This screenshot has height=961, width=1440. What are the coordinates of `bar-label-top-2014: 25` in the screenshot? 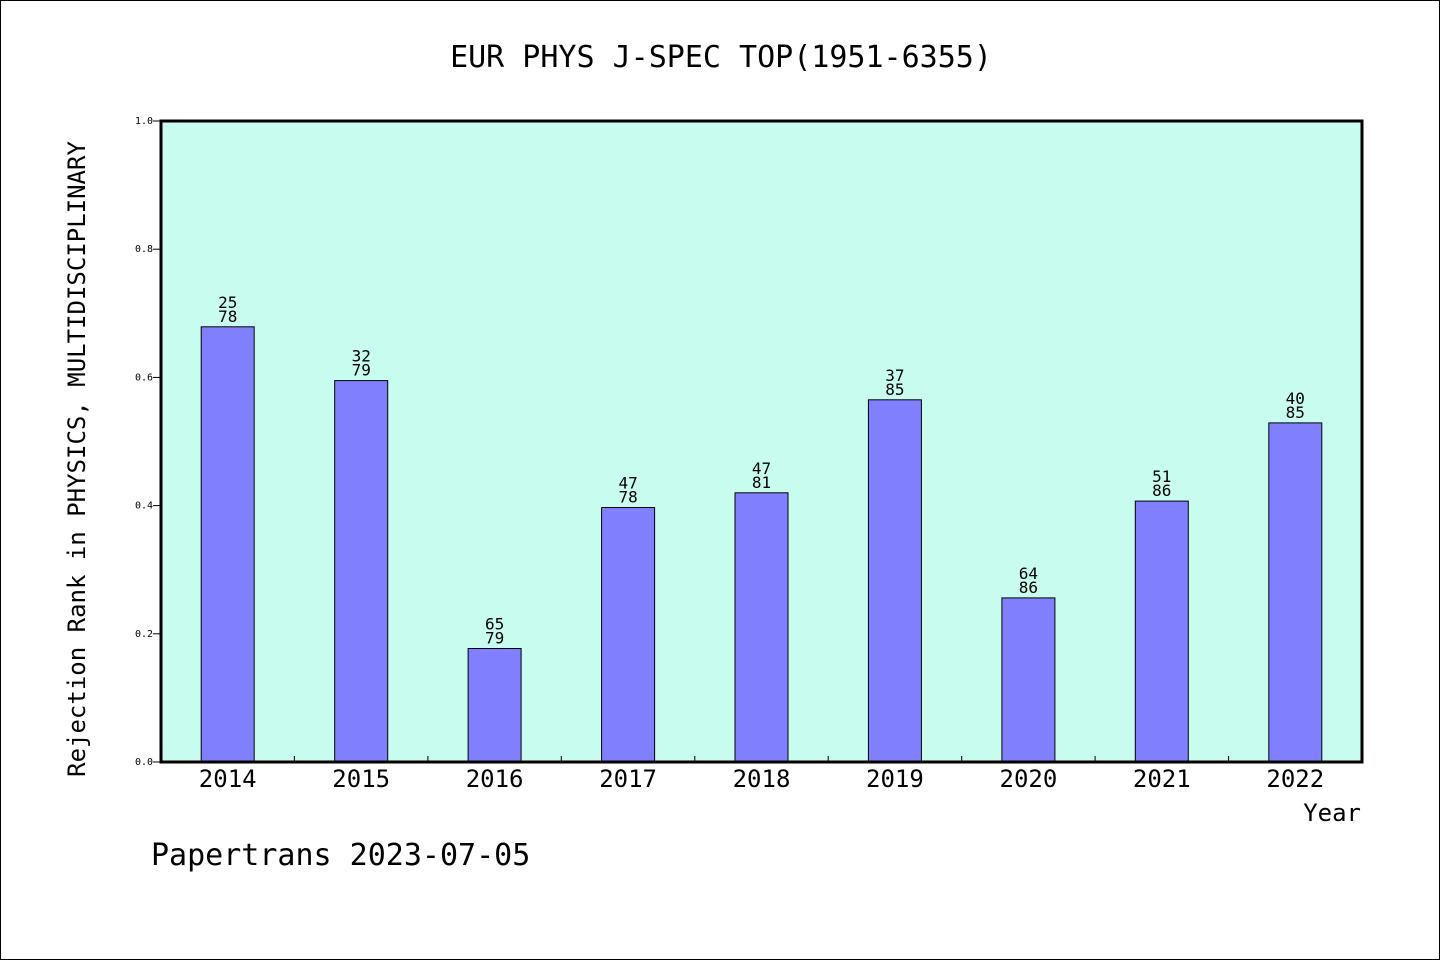 It's located at (227, 302).